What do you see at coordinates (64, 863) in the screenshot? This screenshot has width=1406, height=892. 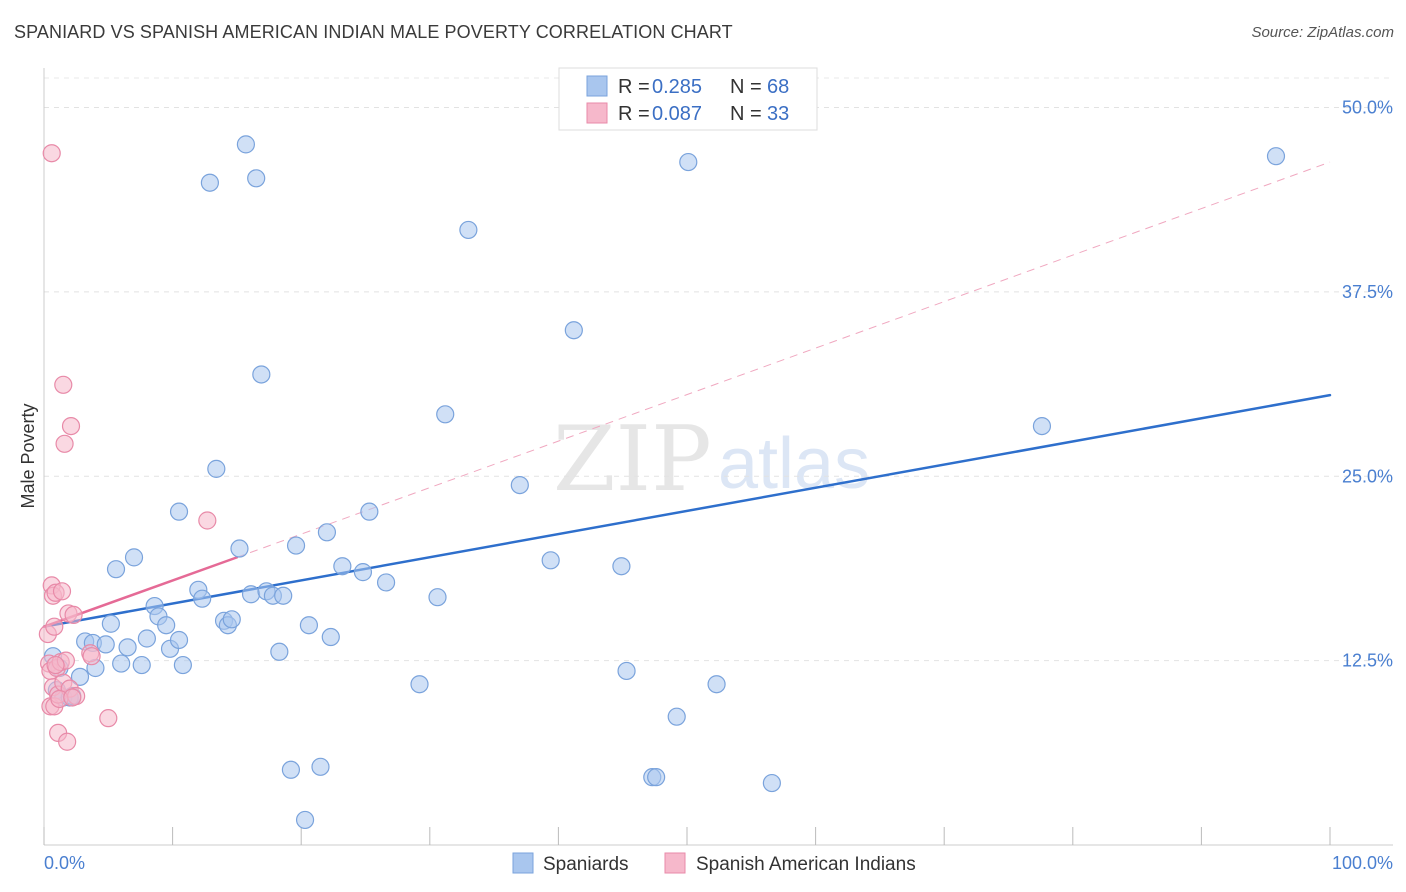 I see `x-tick-label-min: 0.0%` at bounding box center [64, 863].